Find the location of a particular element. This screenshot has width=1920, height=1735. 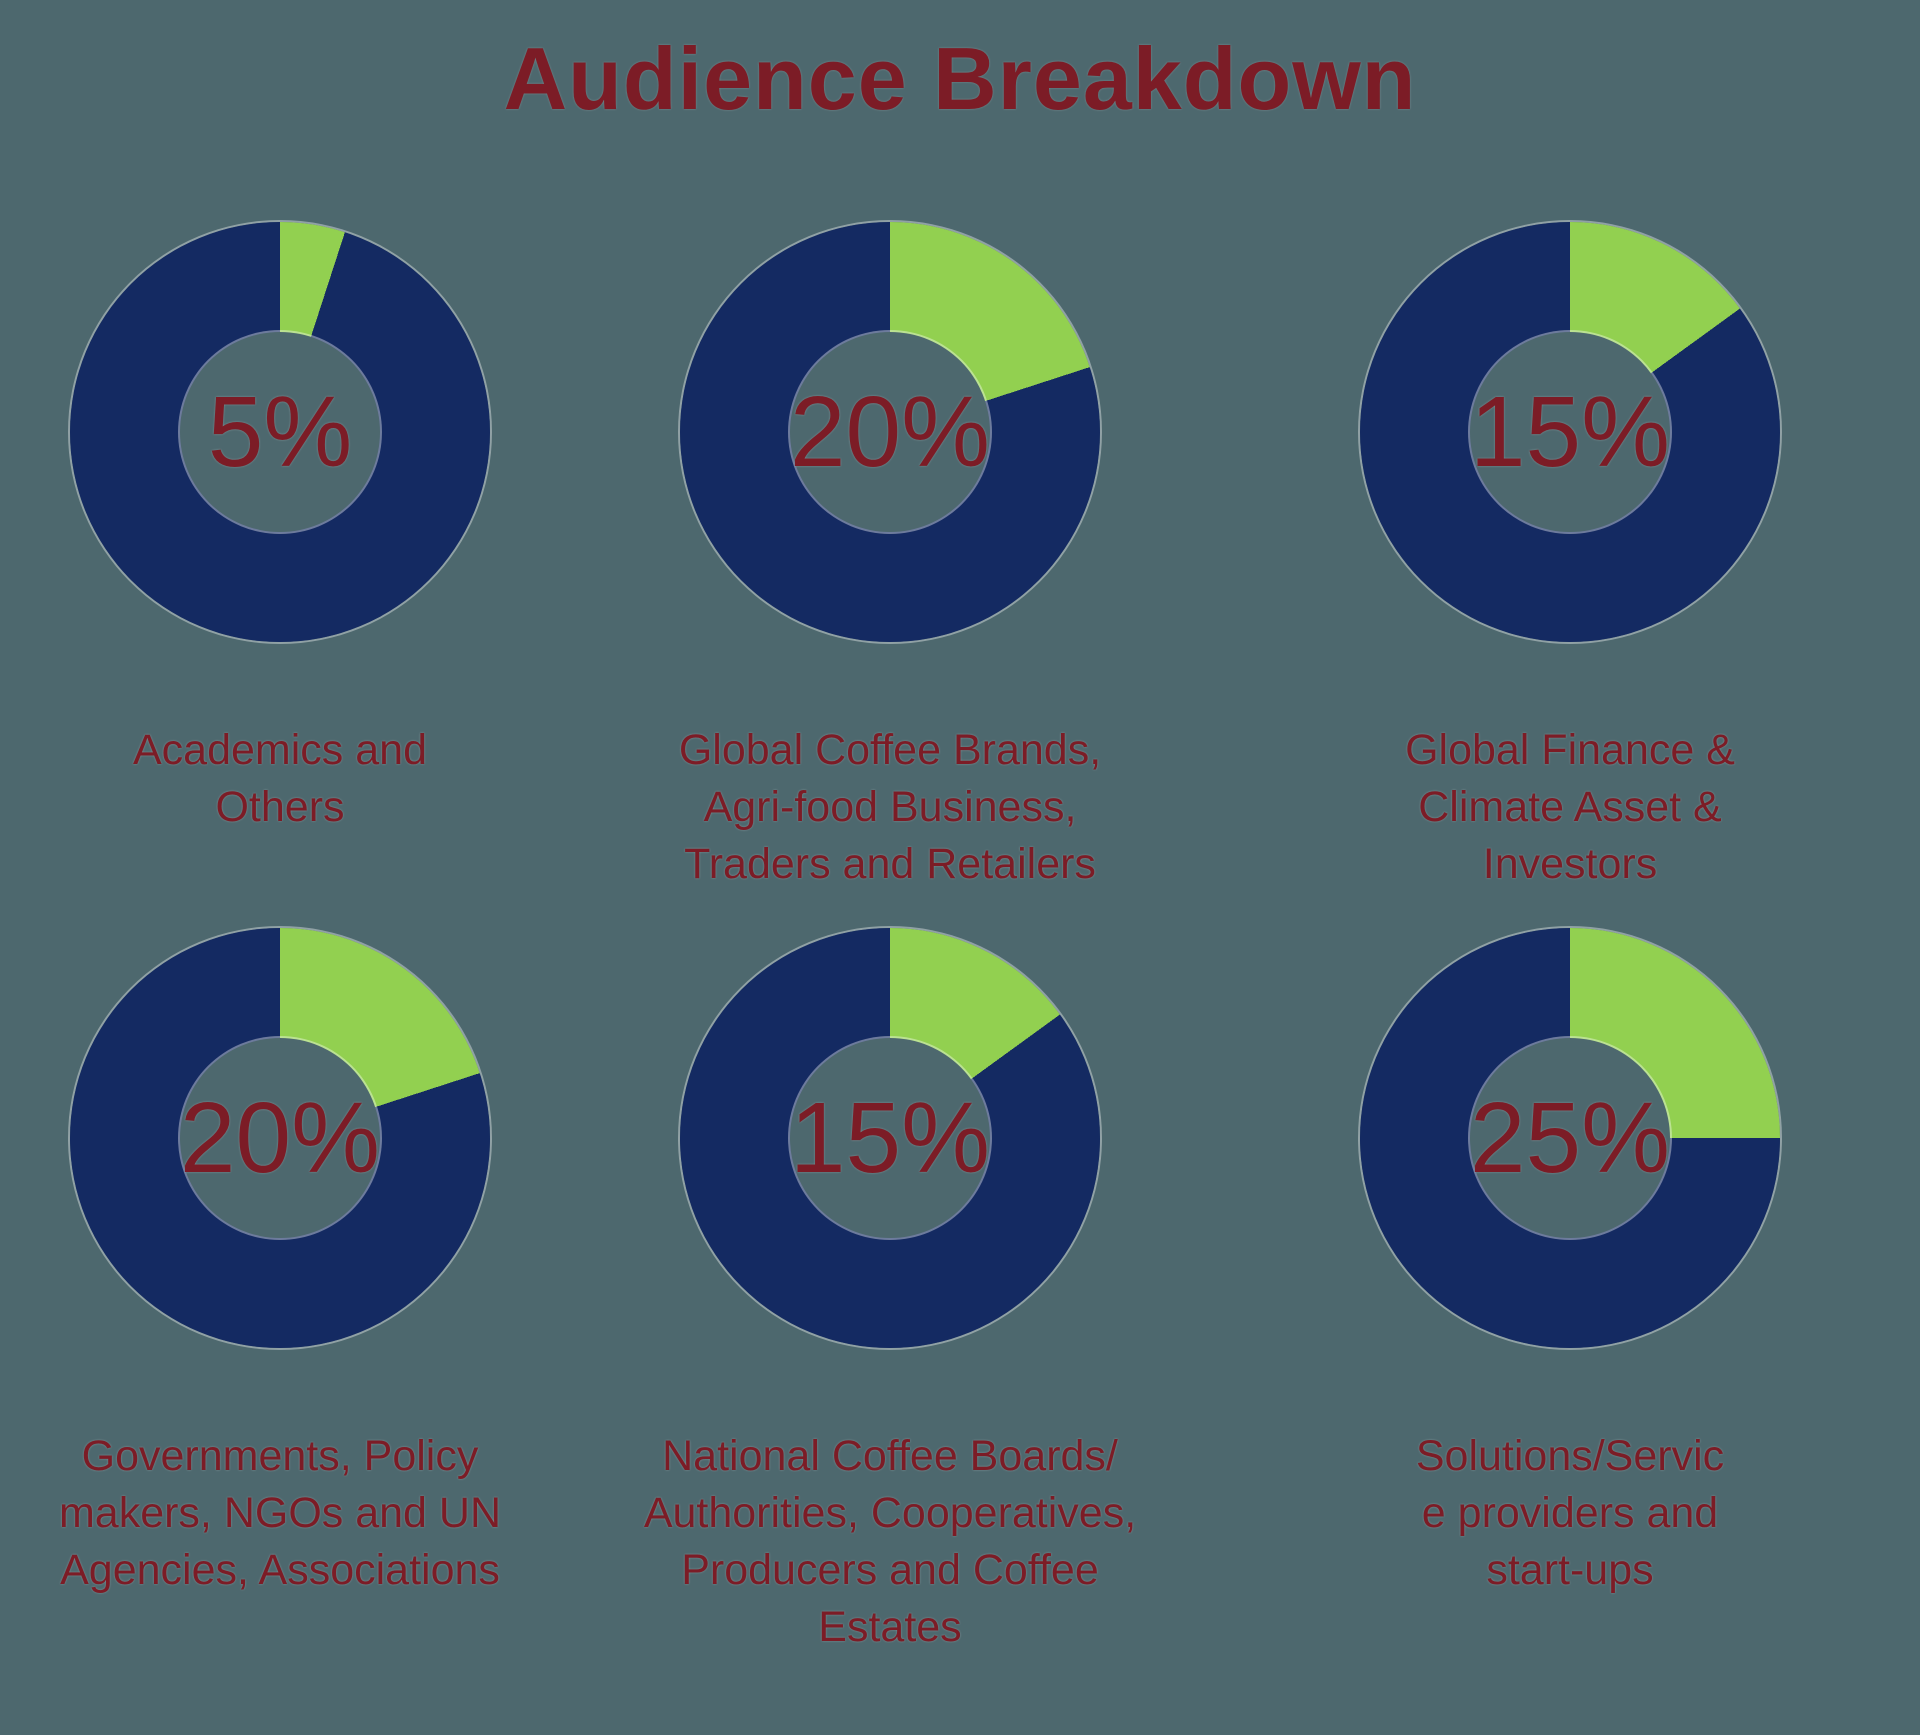

percent-label: 5% is located at coordinates (280, 432).